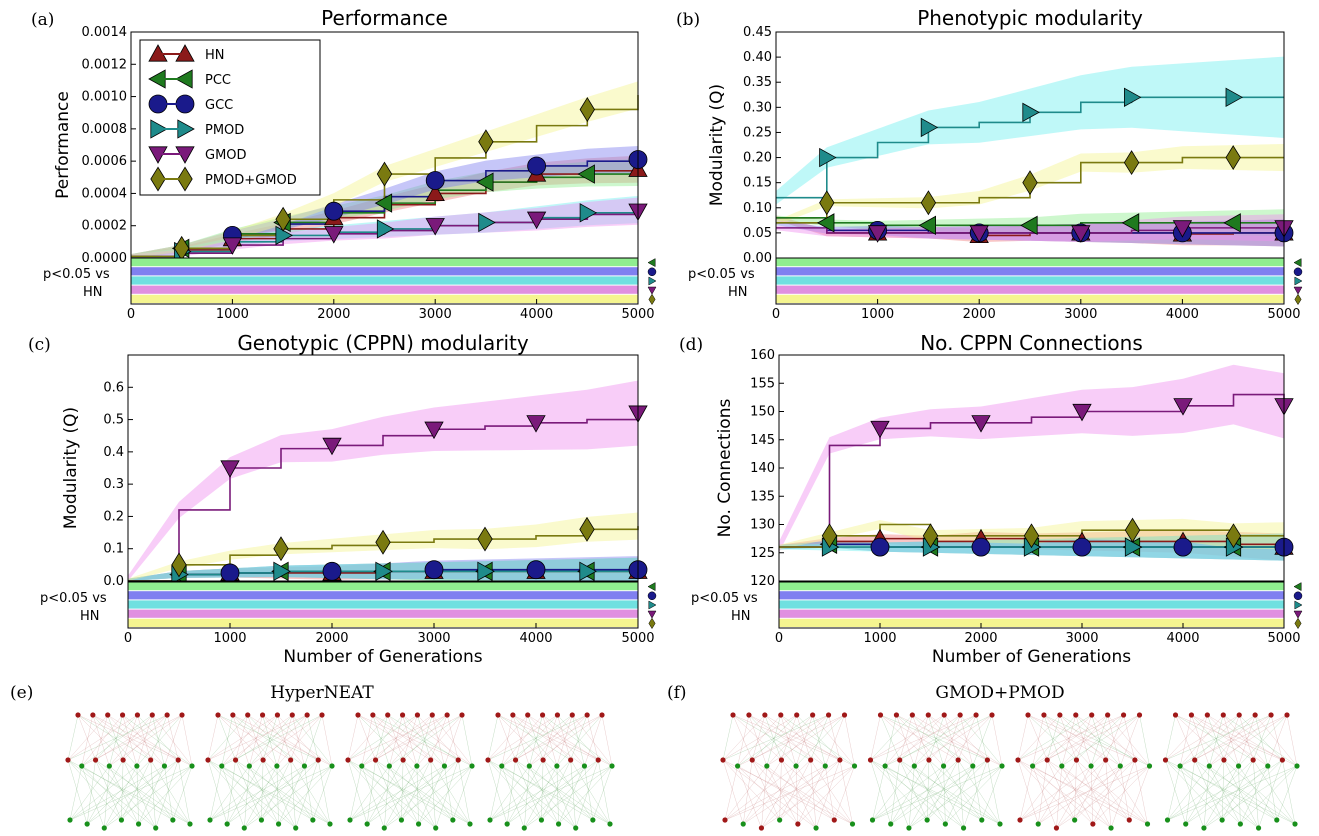 This screenshot has width=1319, height=836. What do you see at coordinates (433, 638) in the screenshot?
I see `x-tick-label: 3000` at bounding box center [433, 638].